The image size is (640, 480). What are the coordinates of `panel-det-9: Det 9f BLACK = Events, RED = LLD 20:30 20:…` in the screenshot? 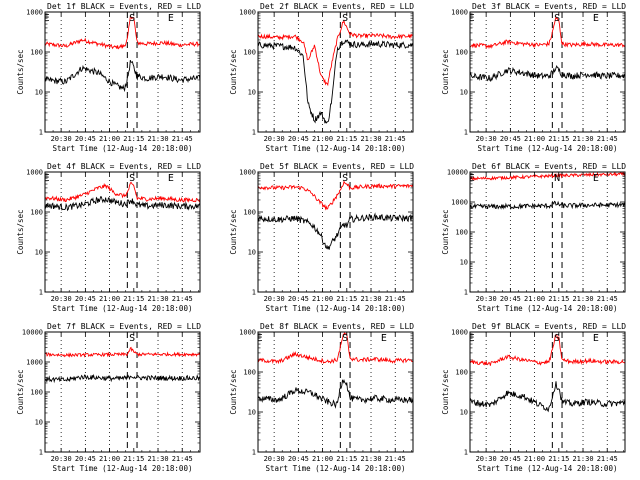 It's located at (533, 397).